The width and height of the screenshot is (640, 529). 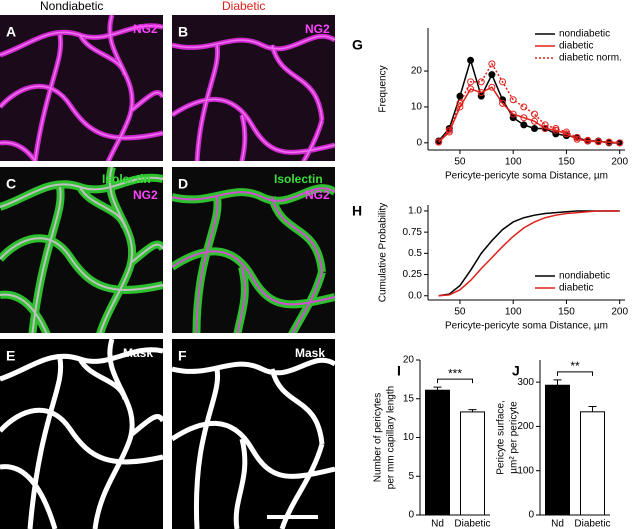 I want to click on column-header: Nondiabetic, so click(x=71, y=6).